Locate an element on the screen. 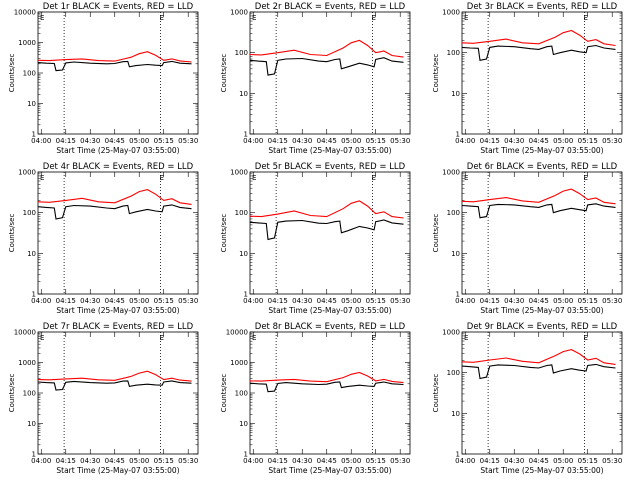 The image size is (640, 484). chart-title: Det 3r BLACK = Events, RED = LLD is located at coordinates (542, 7).